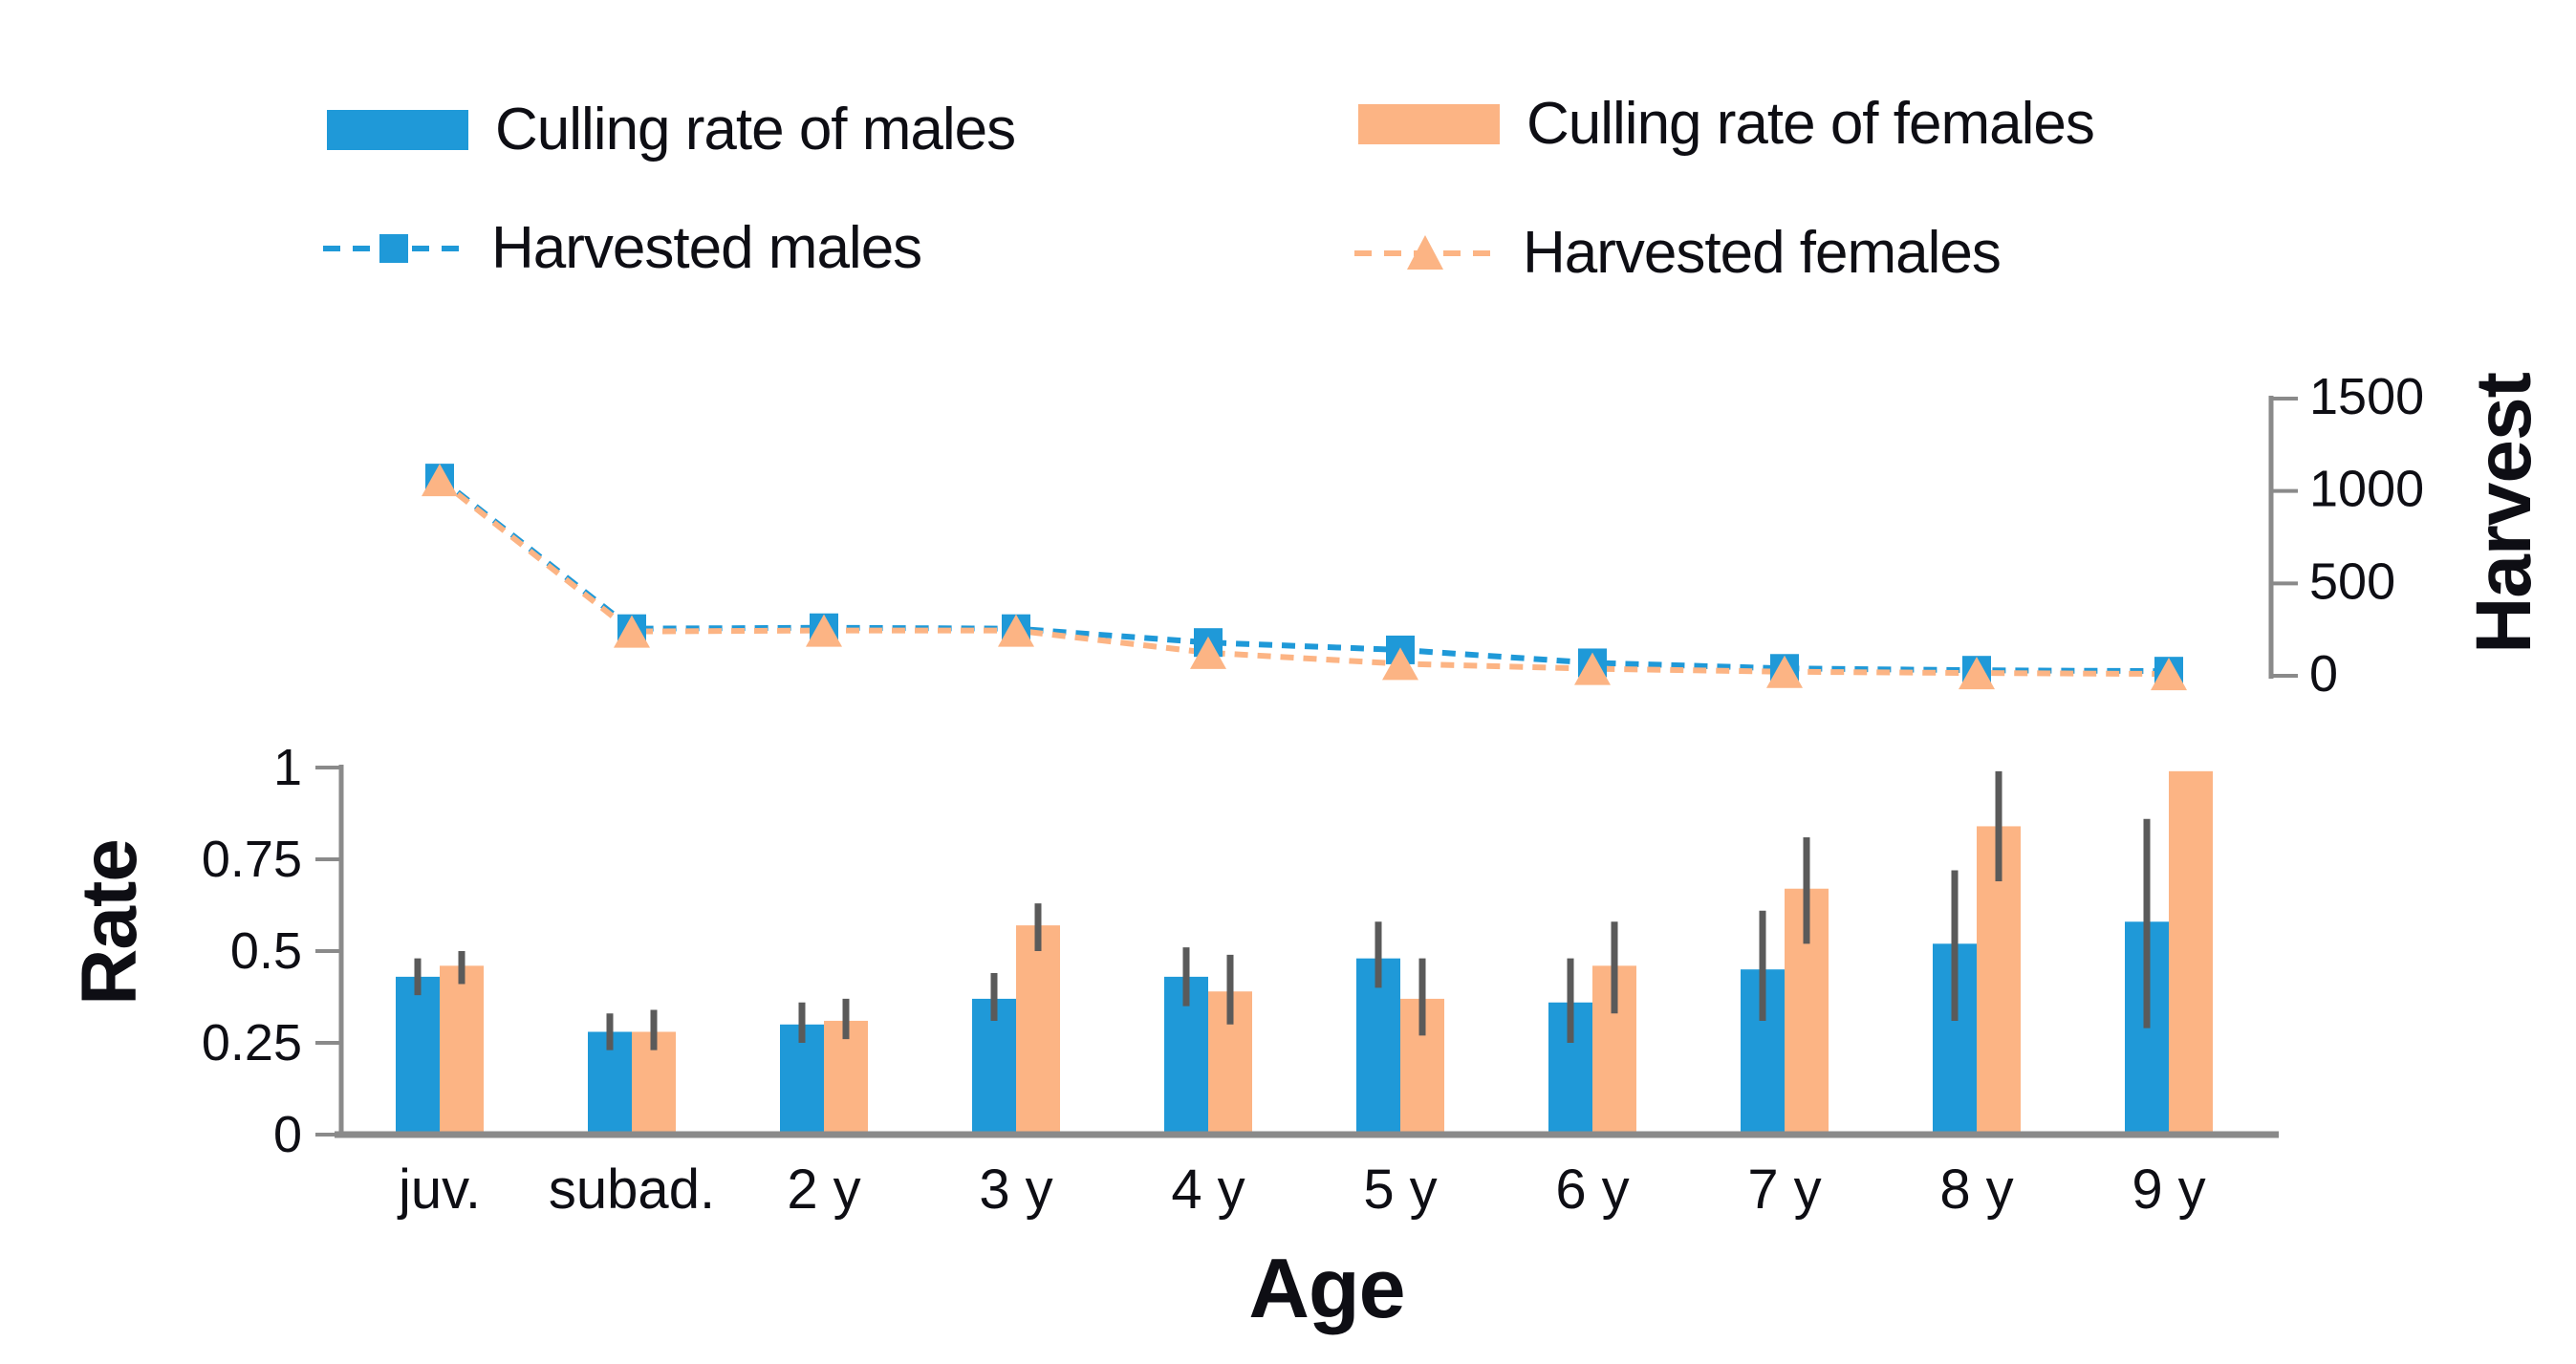 The width and height of the screenshot is (2576, 1364). What do you see at coordinates (1762, 253) in the screenshot?
I see `legend-label-harvested-females: Harvested females` at bounding box center [1762, 253].